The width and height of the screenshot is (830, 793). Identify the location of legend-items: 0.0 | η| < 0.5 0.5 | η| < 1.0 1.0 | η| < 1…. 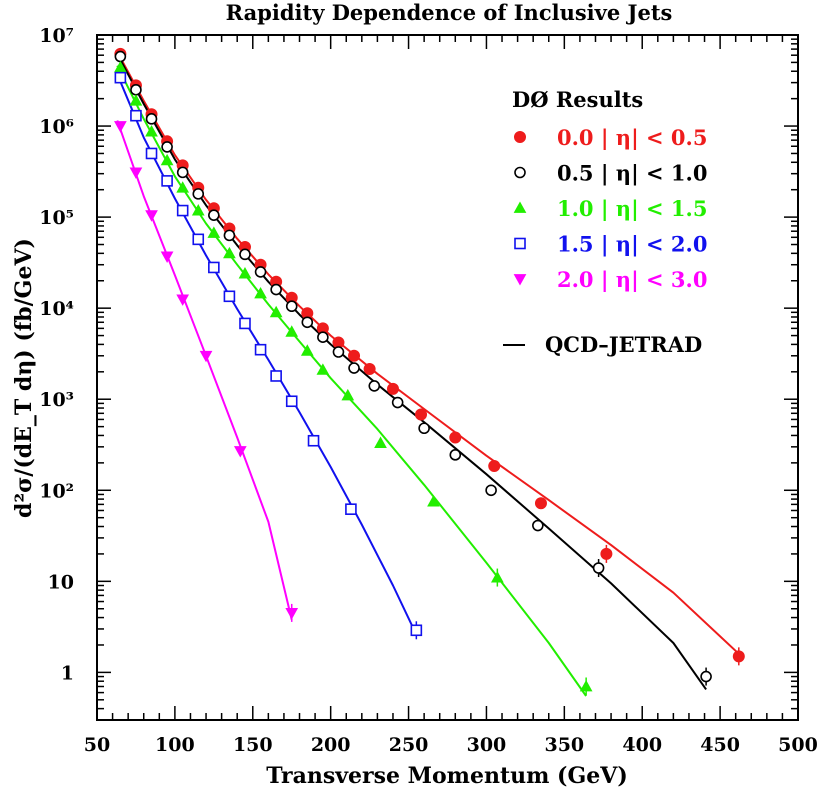
(610, 208).